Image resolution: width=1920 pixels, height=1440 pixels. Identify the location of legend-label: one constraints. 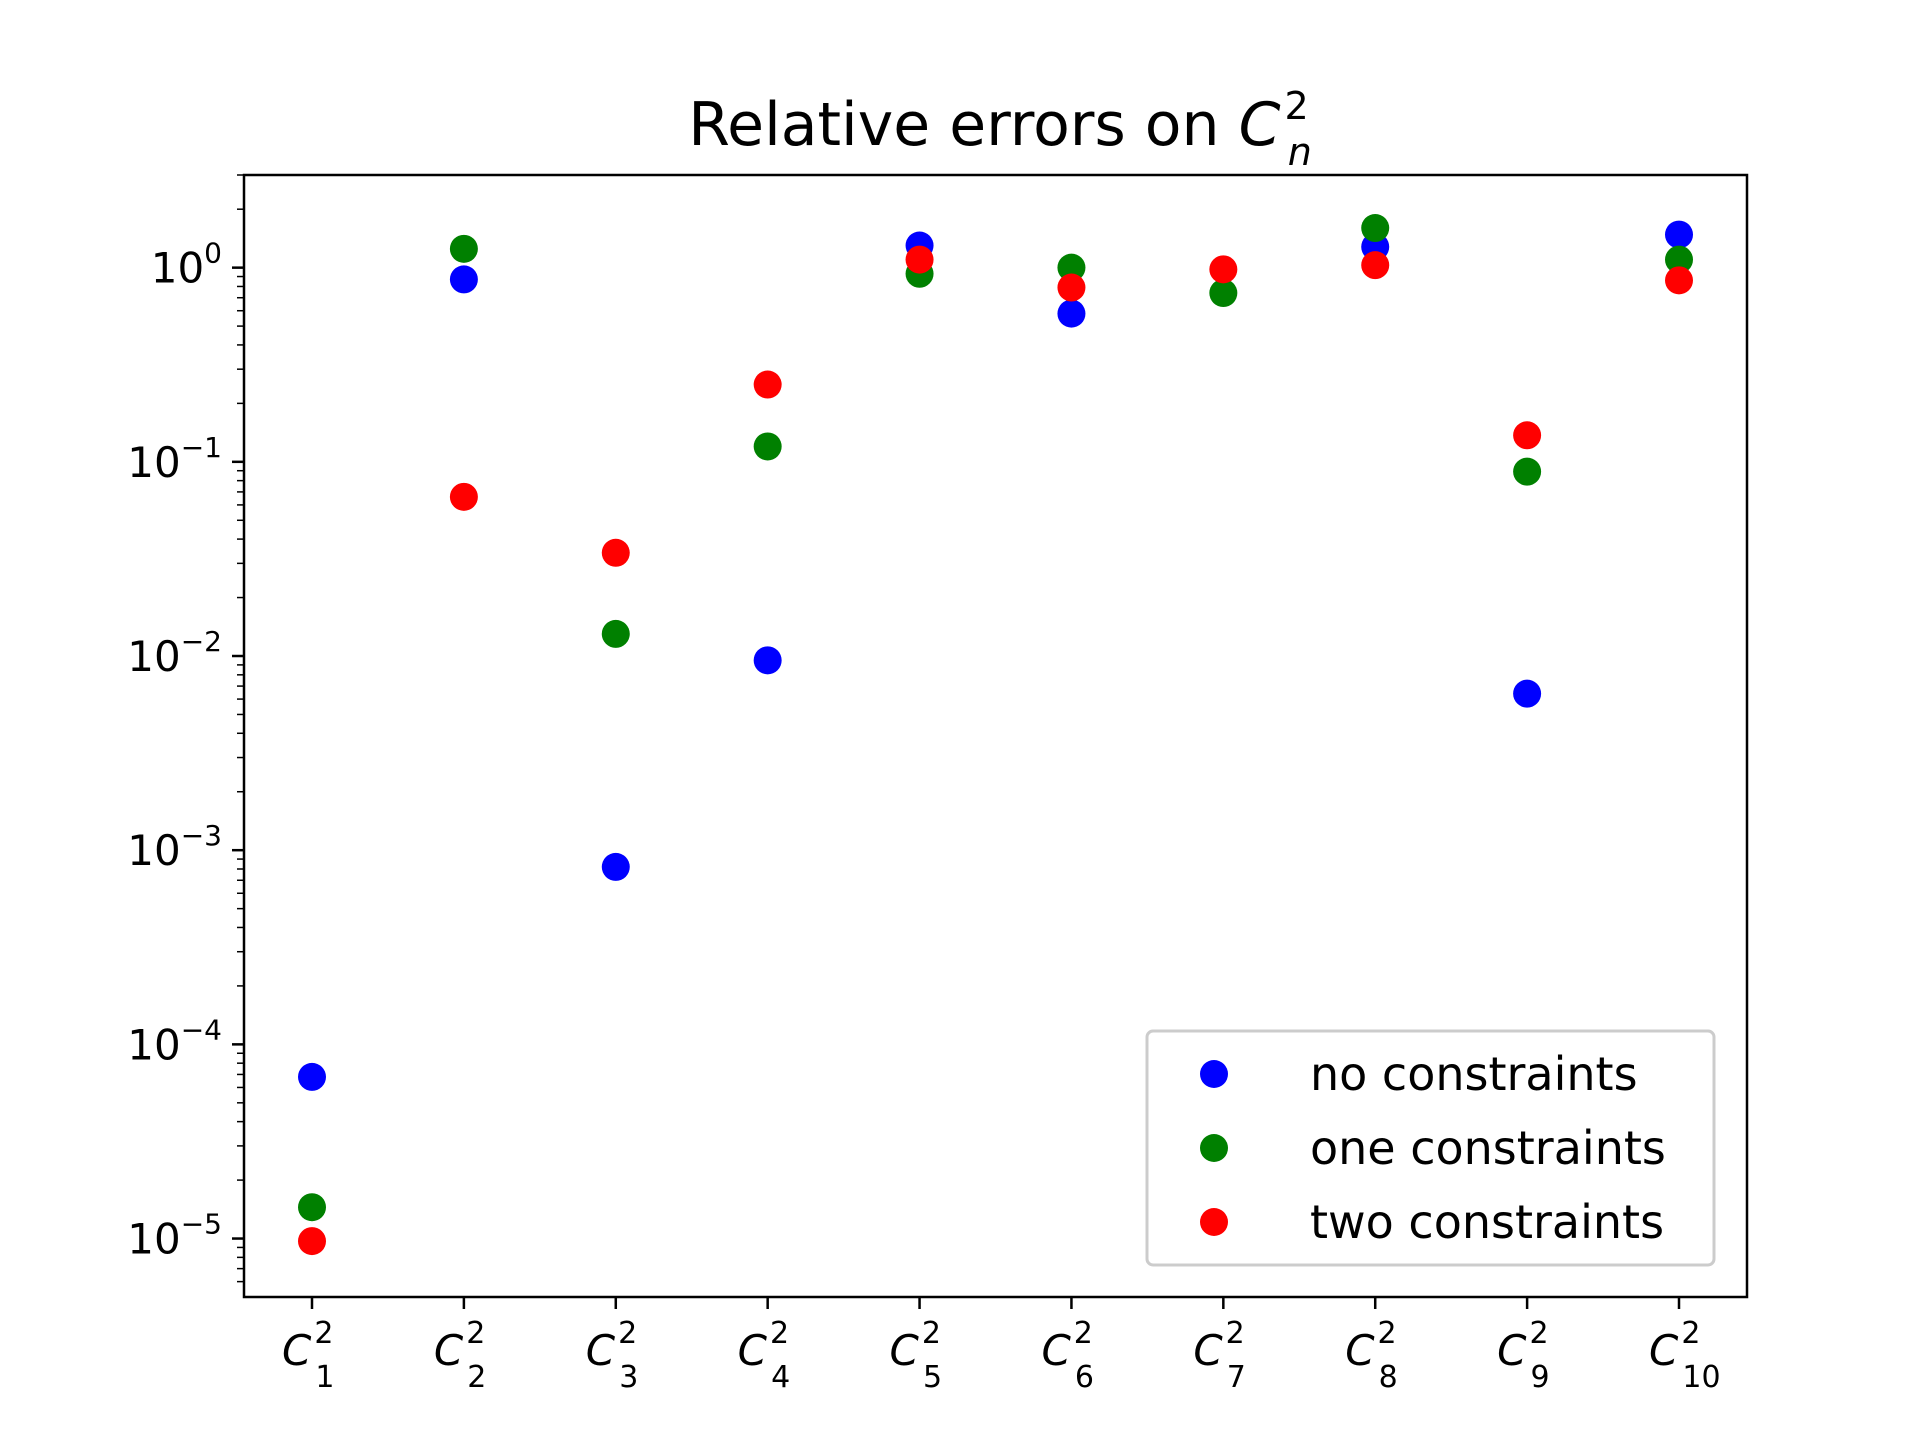
(1488, 1148).